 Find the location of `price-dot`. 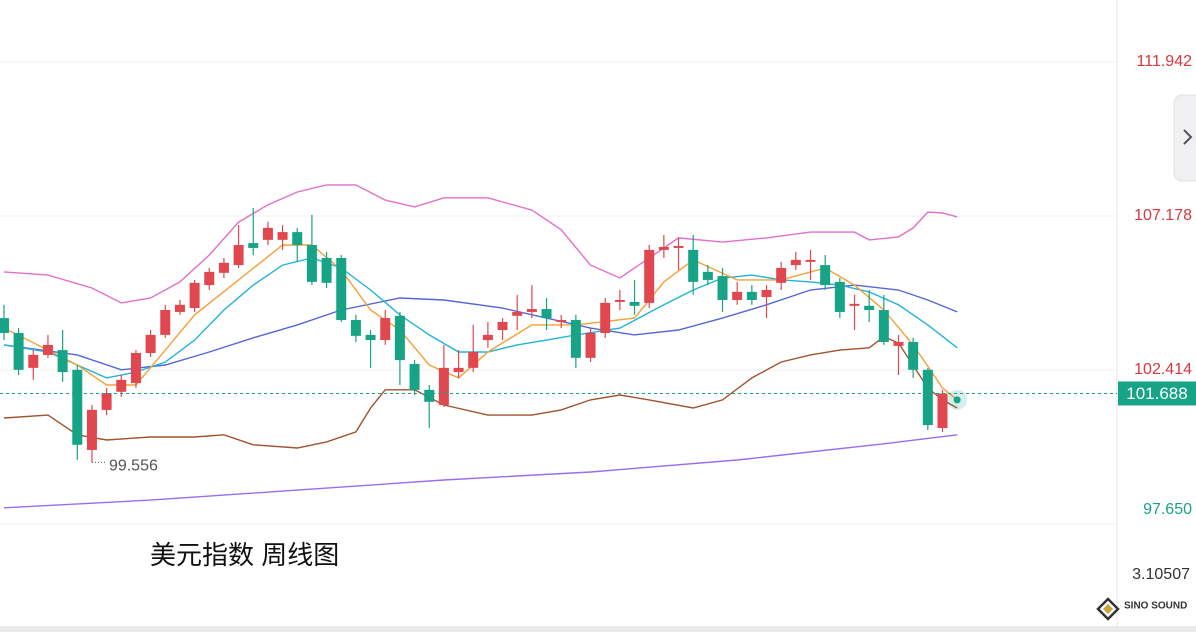

price-dot is located at coordinates (957, 400).